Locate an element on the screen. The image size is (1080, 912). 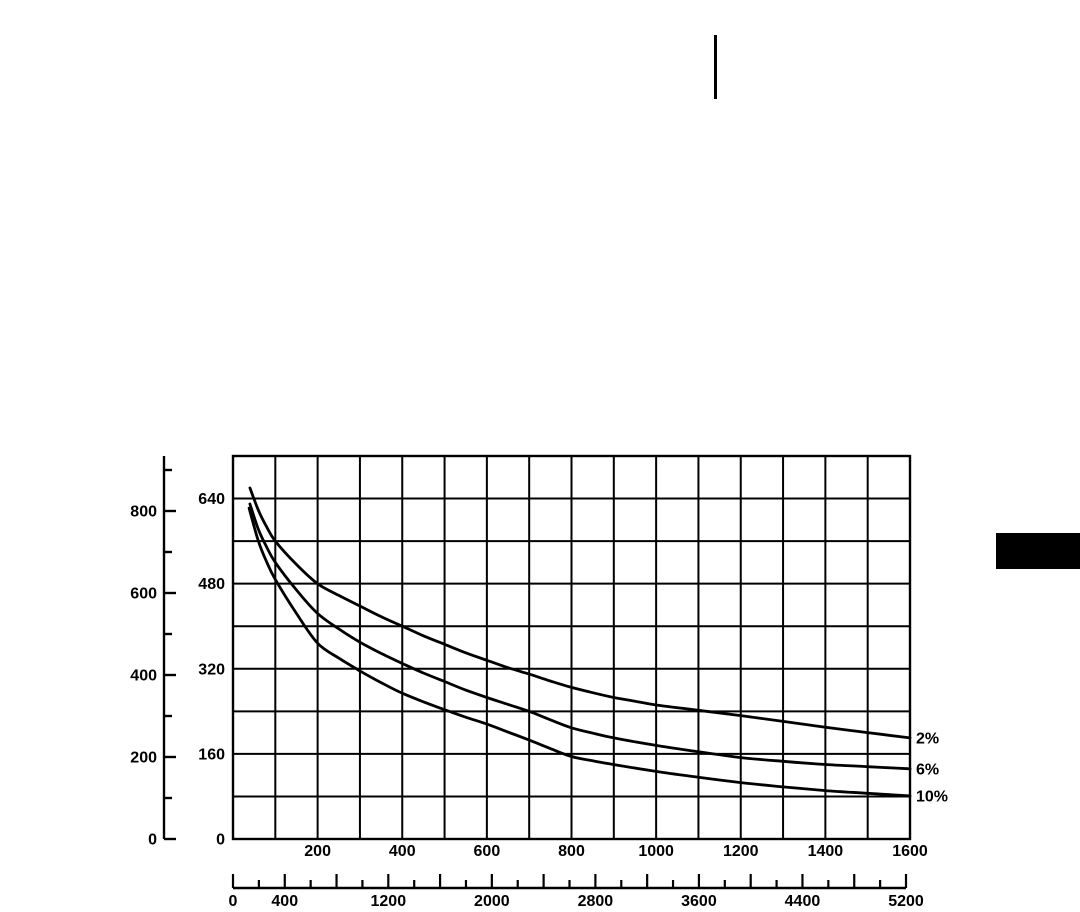
x-axis-tick-label: 1200 is located at coordinates (741, 851).